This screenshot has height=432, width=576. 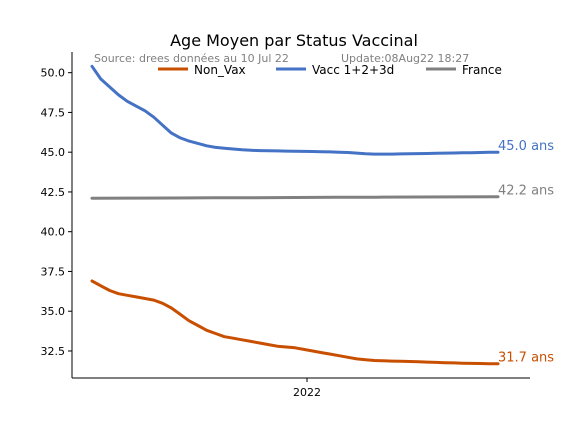 I want to click on update-note: Update:08Aug22 18:27, so click(x=405, y=58).